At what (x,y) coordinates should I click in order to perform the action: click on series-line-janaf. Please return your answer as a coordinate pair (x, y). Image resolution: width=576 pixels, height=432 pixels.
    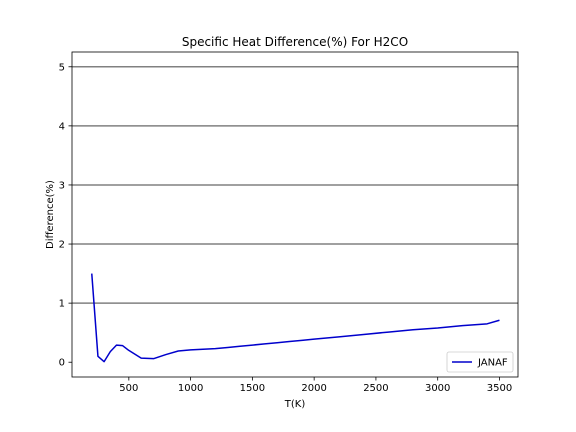
    Looking at the image, I should click on (295, 318).